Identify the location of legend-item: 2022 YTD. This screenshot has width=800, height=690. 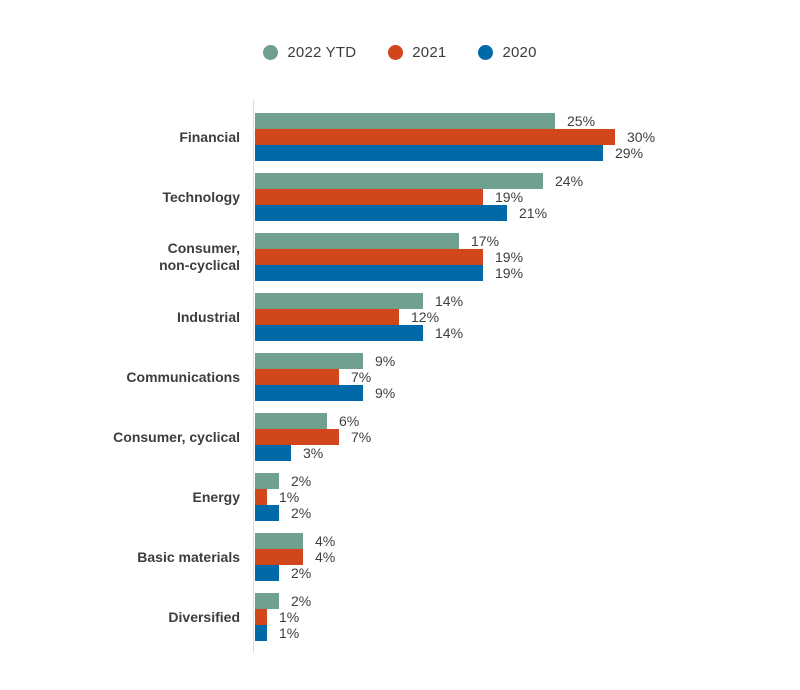
(309, 52).